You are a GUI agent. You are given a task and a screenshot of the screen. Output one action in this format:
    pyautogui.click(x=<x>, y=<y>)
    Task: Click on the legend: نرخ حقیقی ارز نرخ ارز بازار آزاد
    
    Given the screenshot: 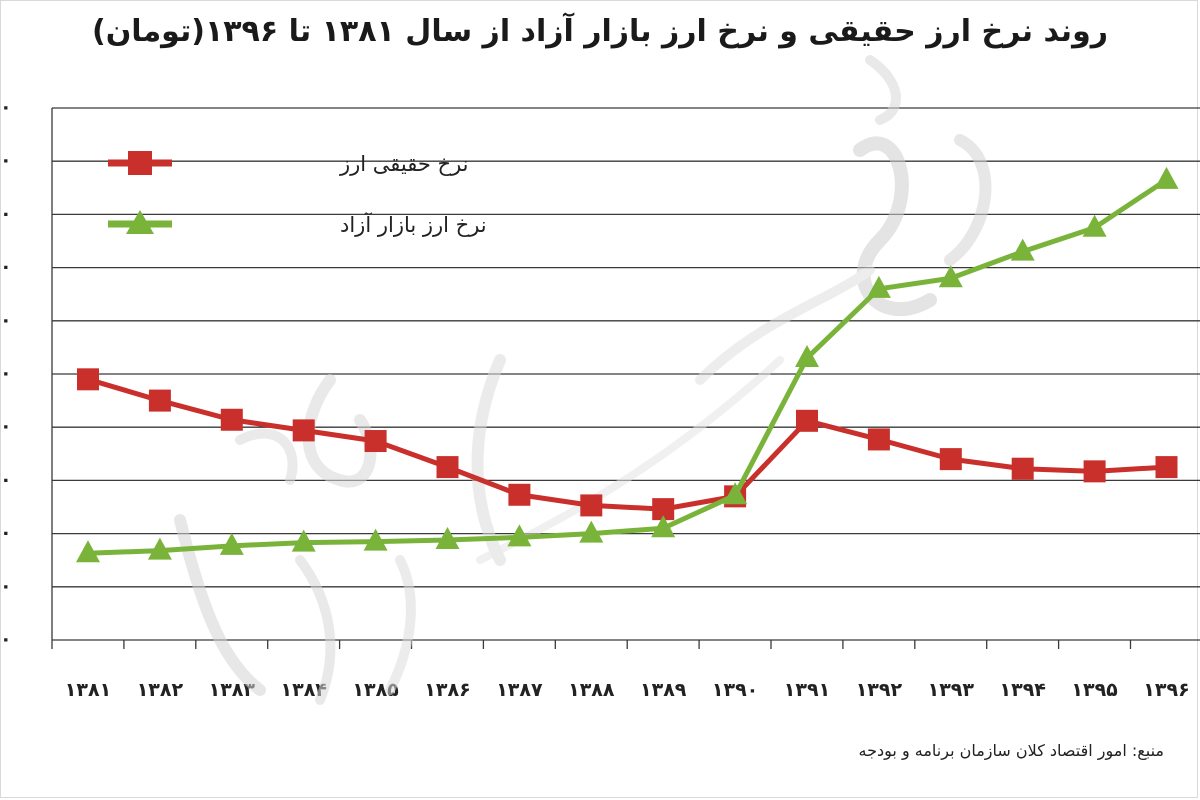 What is the action you would take?
    pyautogui.click(x=297, y=194)
    